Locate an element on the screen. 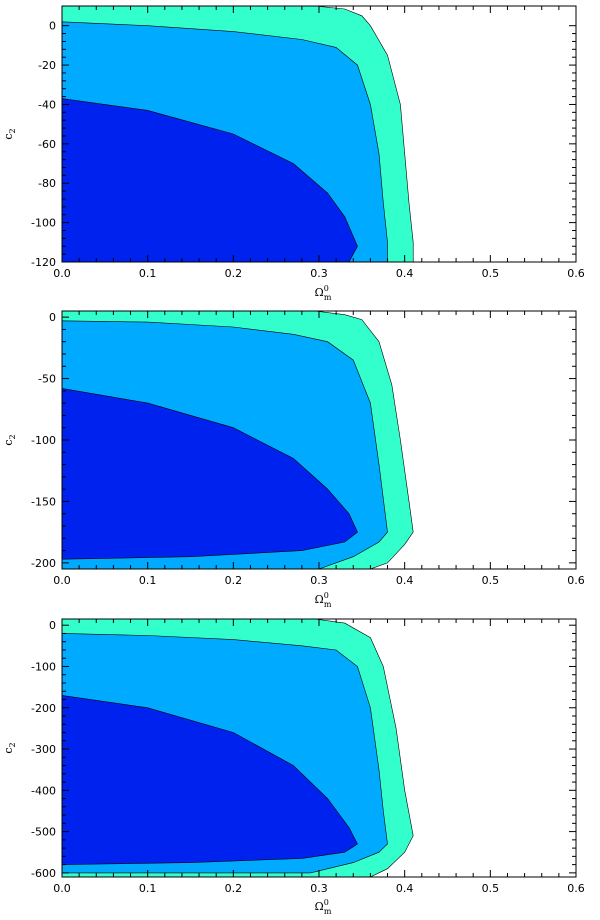 The height and width of the screenshot is (920, 600). y-tick-label: -400 is located at coordinates (43, 790).